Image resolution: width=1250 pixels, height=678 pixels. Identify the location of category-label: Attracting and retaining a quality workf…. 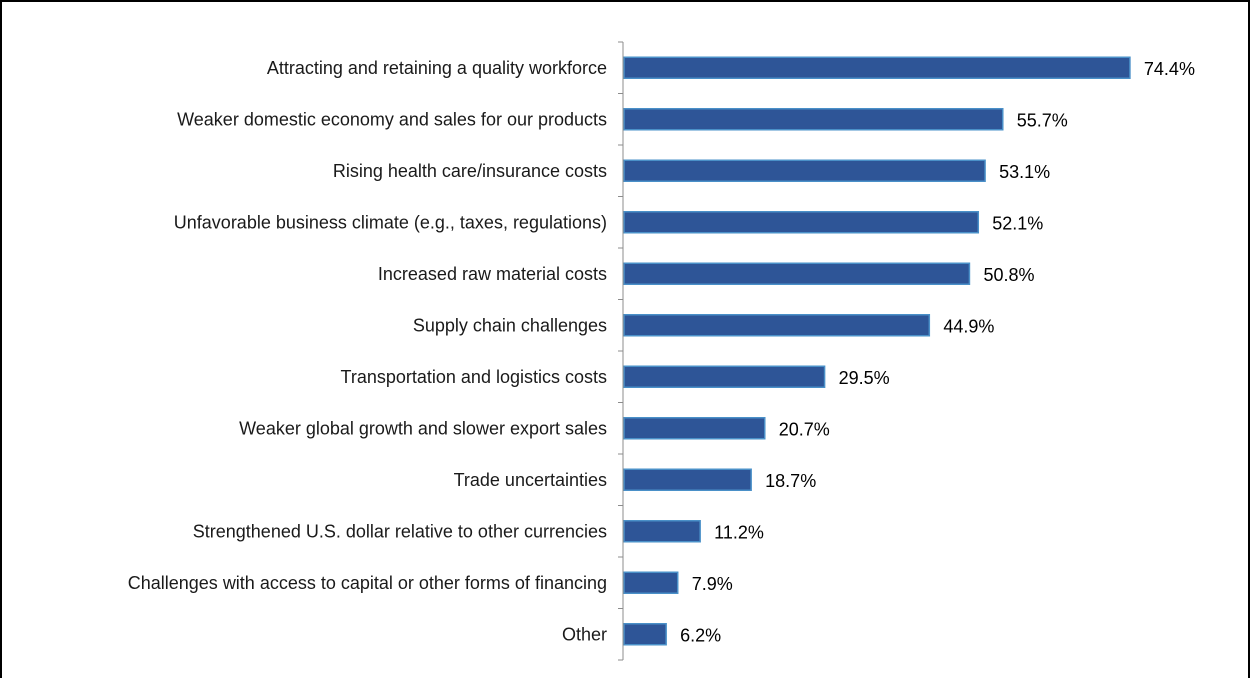
(437, 68).